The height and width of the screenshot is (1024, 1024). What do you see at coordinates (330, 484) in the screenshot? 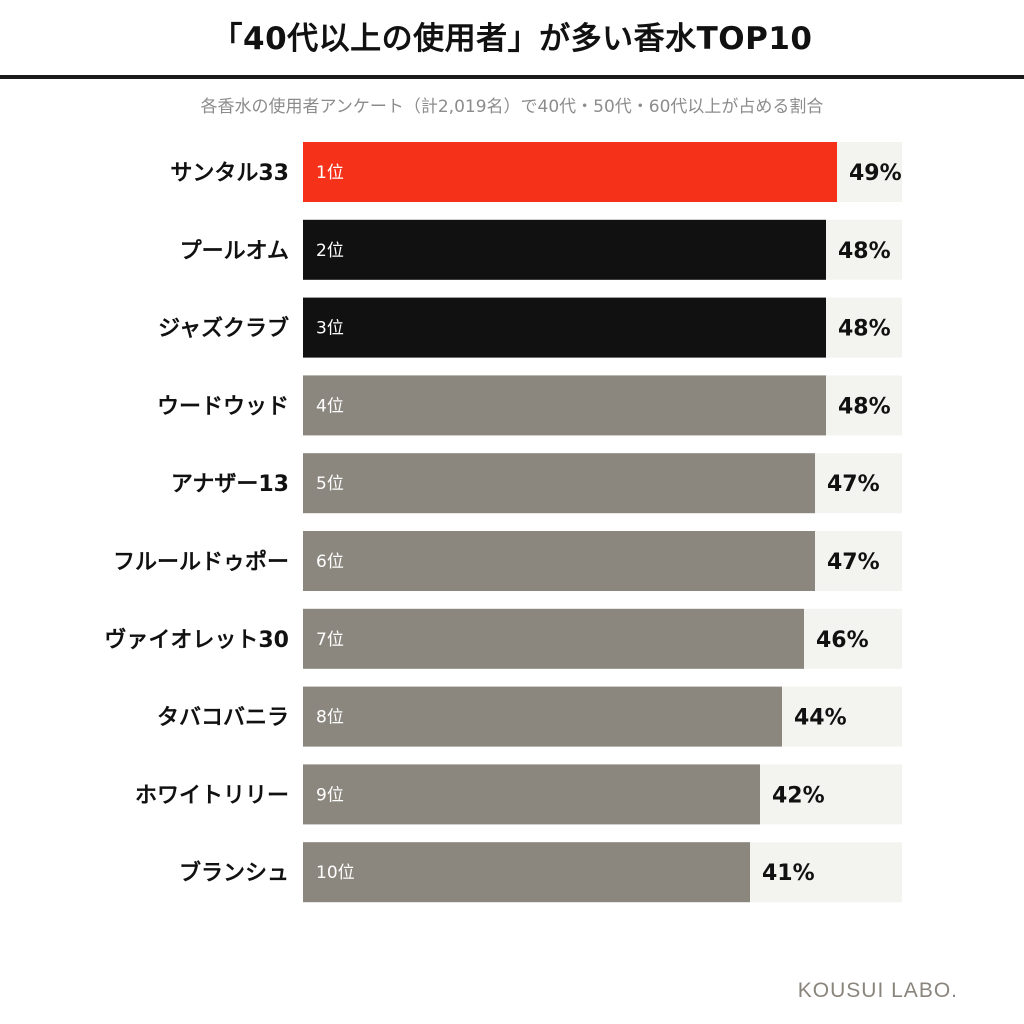
I see `rank-label: 5位` at bounding box center [330, 484].